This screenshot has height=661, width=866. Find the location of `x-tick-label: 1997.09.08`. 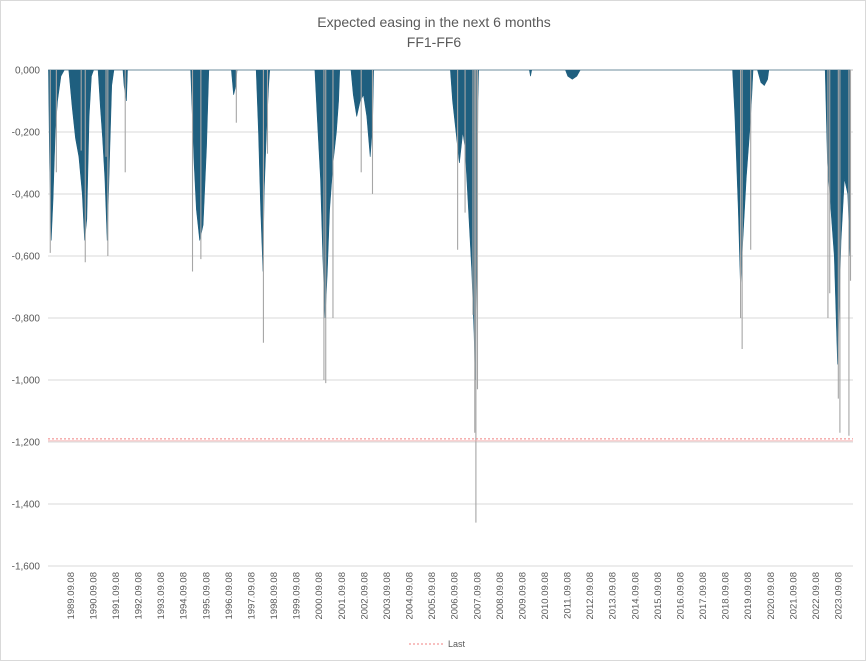

x-tick-label: 1997.09.08 is located at coordinates (252, 596).